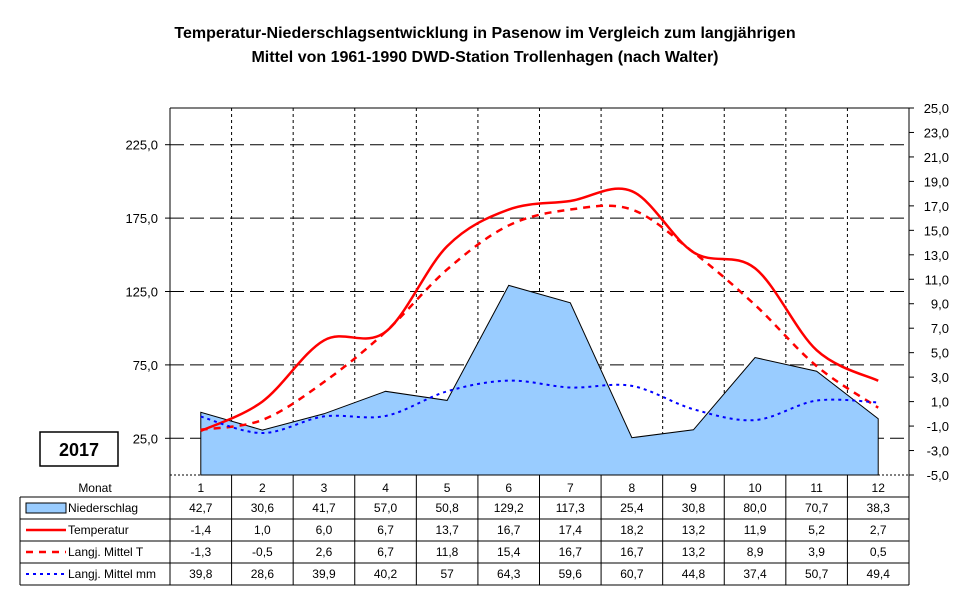  What do you see at coordinates (262, 552) in the screenshot?
I see `data-cell: -0,5` at bounding box center [262, 552].